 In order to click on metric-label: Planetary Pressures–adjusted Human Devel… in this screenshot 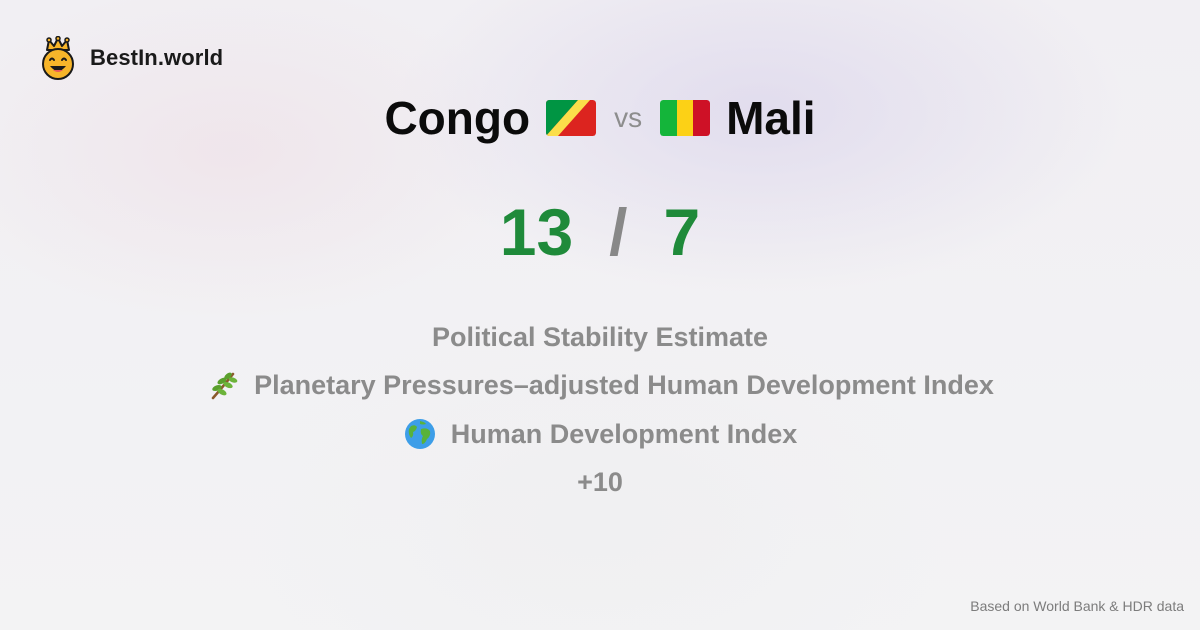, I will do `click(624, 385)`.